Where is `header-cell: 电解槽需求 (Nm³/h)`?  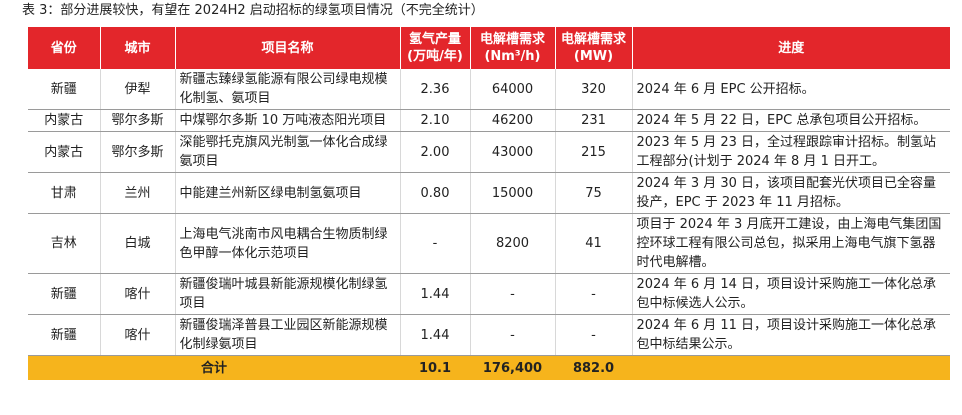 header-cell: 电解槽需求 (Nm³/h) is located at coordinates (512, 48).